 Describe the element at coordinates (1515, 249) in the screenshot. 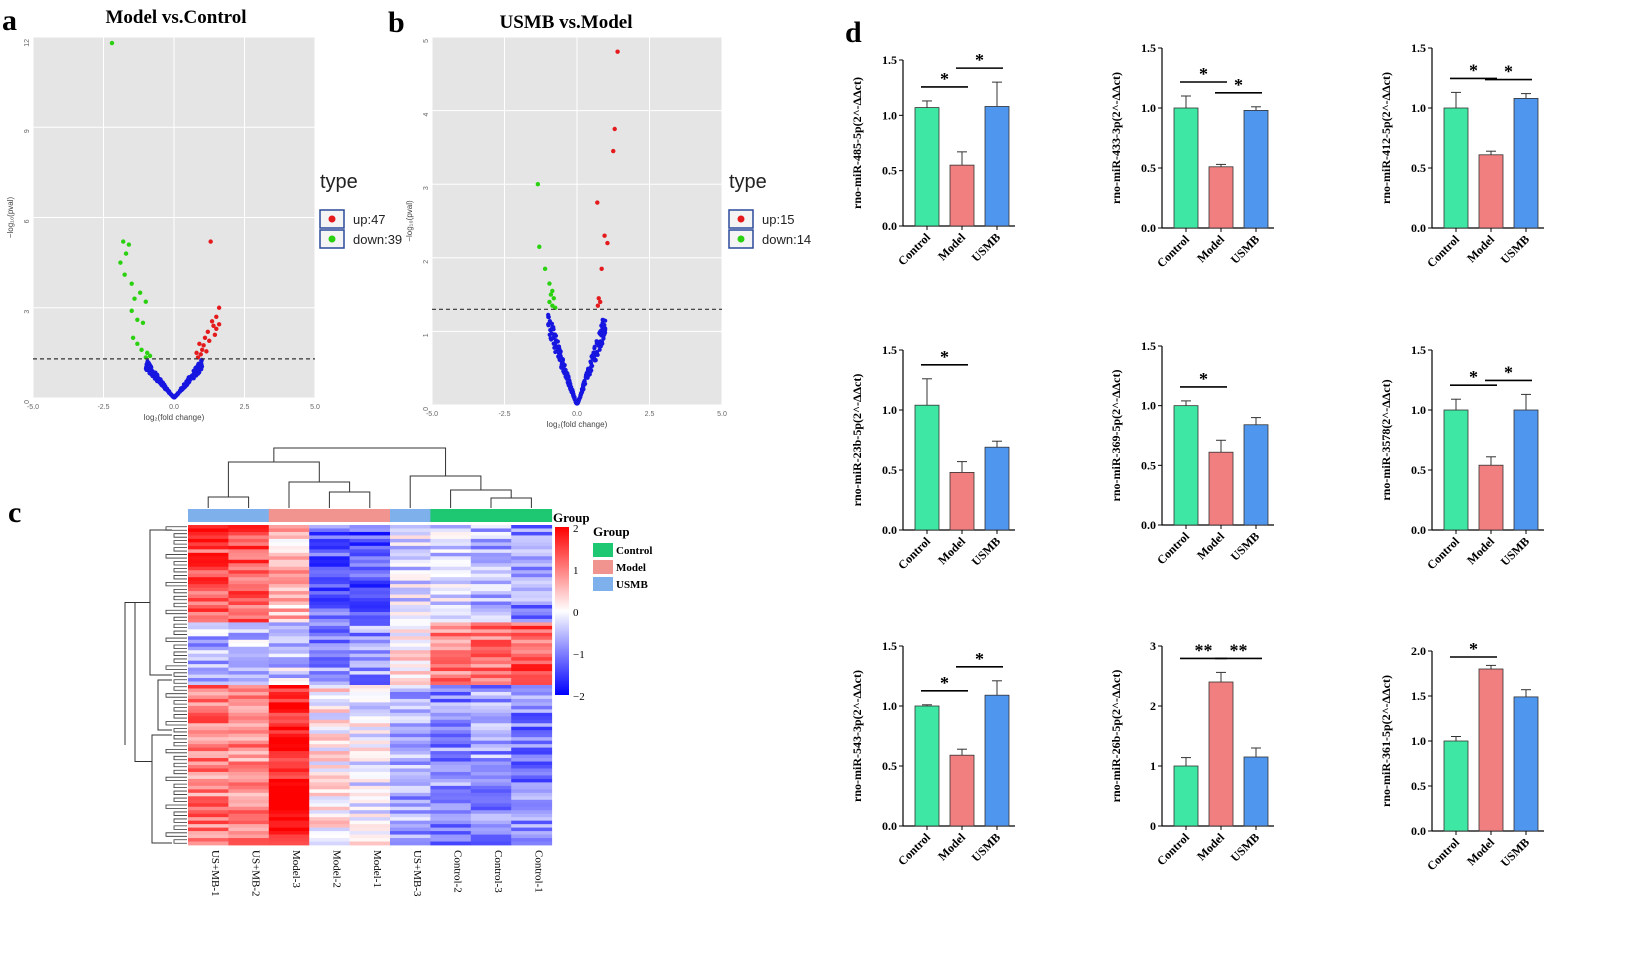

I see `category-label: USMB` at that location.